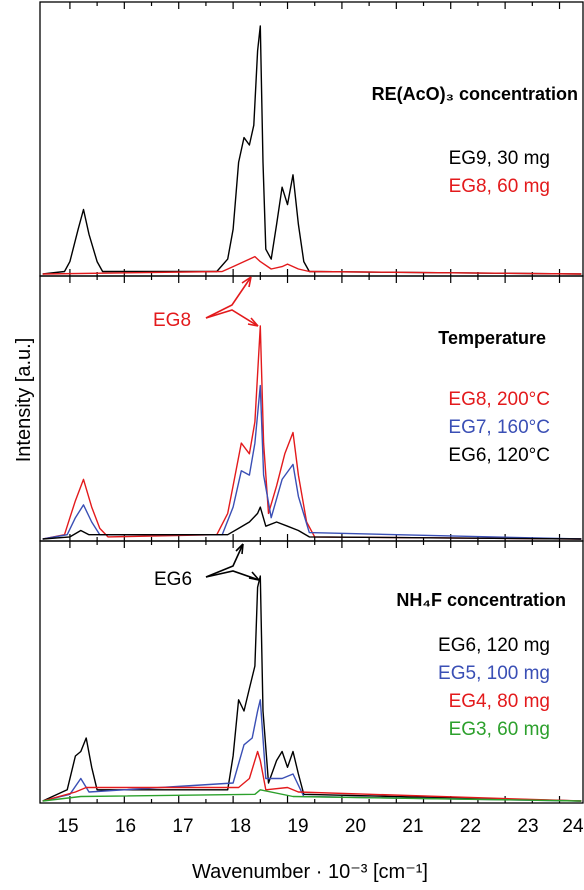 This screenshot has height=890, width=584. Describe the element at coordinates (475, 94) in the screenshot. I see `panel-title-concentration: RE(AcO)₃ concentration` at that location.